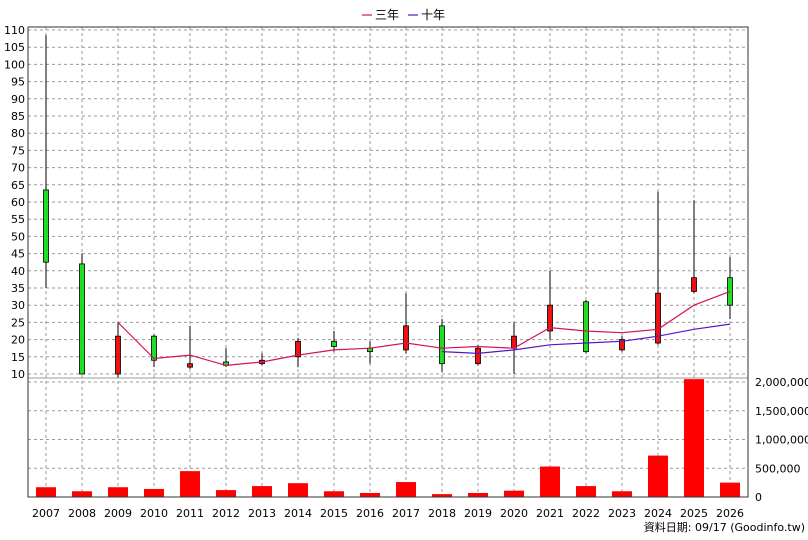  What do you see at coordinates (18, 150) in the screenshot?
I see `price-tick-label: 75` at bounding box center [18, 150].